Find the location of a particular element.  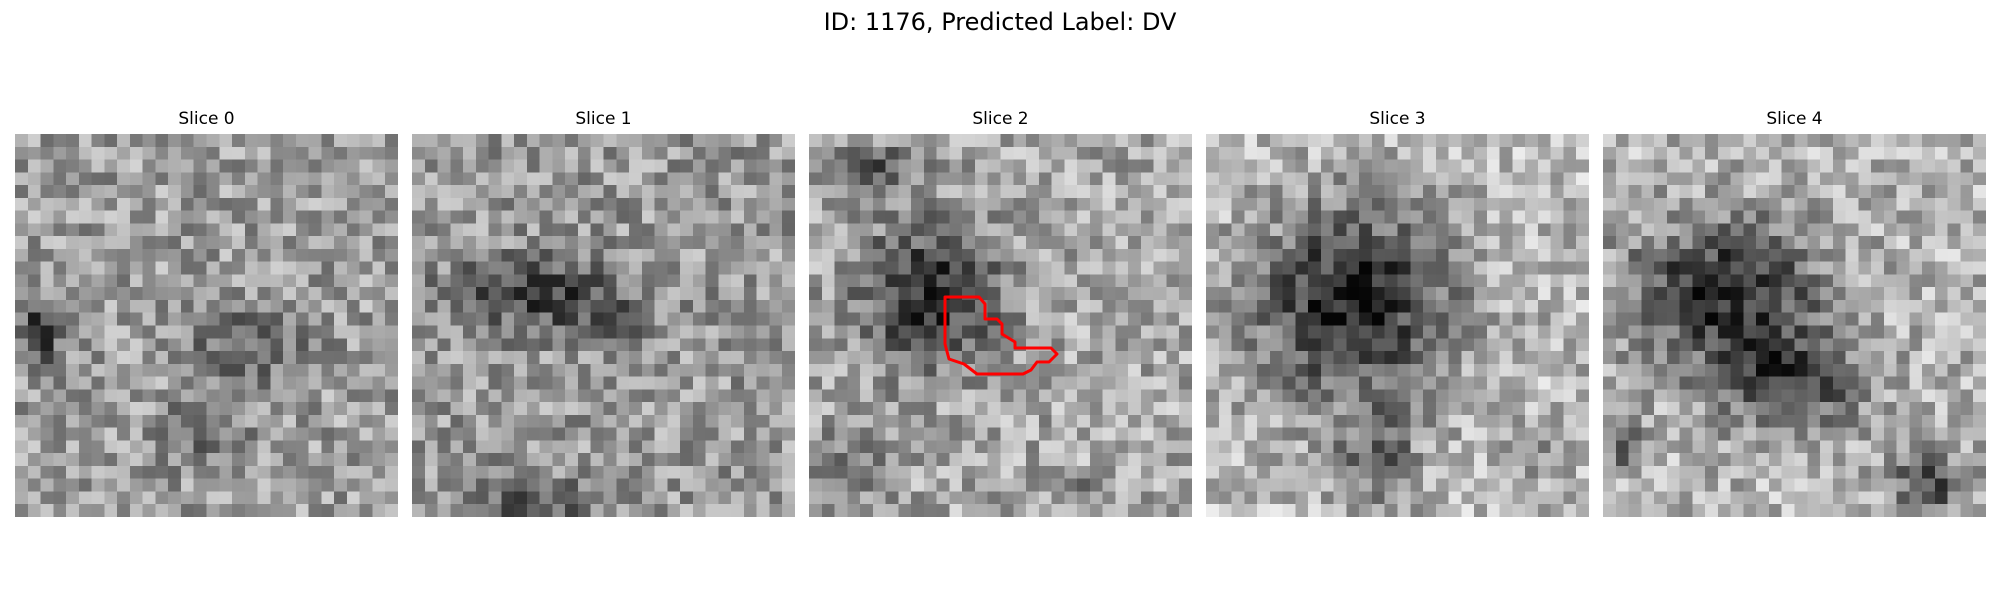

slice-title-1: Slice 1 is located at coordinates (603, 119).